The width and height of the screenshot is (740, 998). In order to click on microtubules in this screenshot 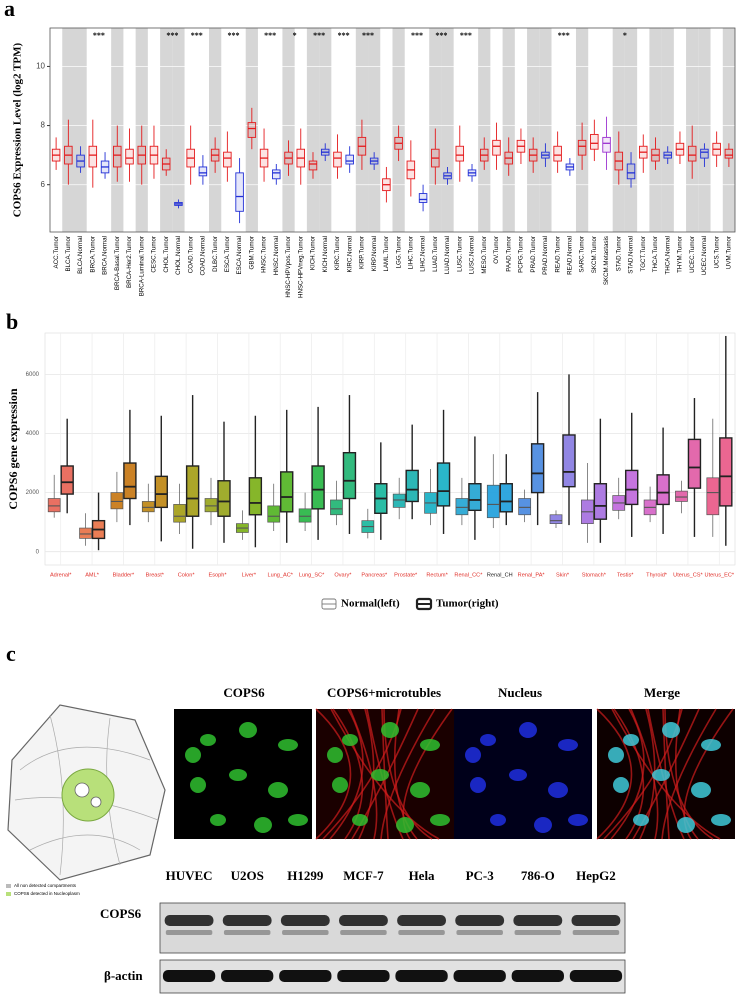, I will do `click(333, 774)`.